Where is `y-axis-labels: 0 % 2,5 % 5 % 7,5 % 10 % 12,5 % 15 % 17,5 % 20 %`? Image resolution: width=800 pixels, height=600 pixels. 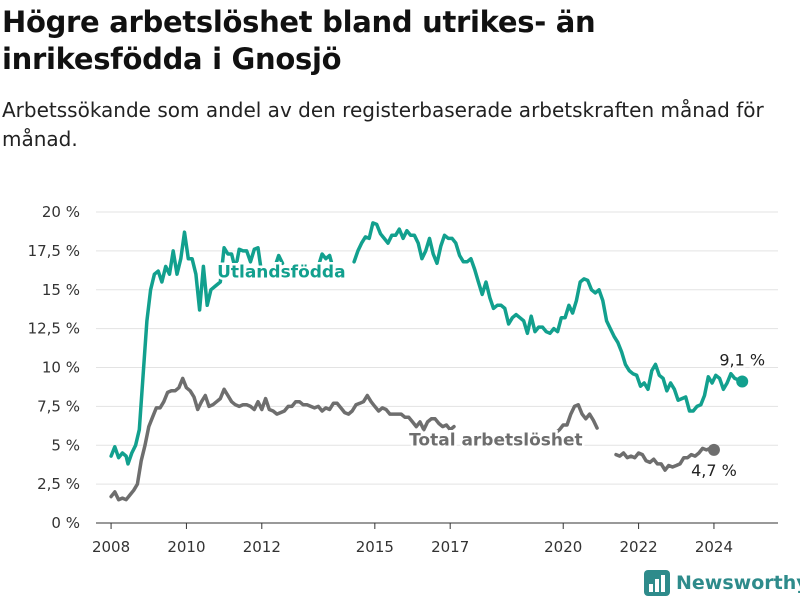
y-axis-labels: 0 % 2,5 % 5 % 7,5 % 10 % 12,5 % 15 % 17,5 % 20 % is located at coordinates (54, 367).